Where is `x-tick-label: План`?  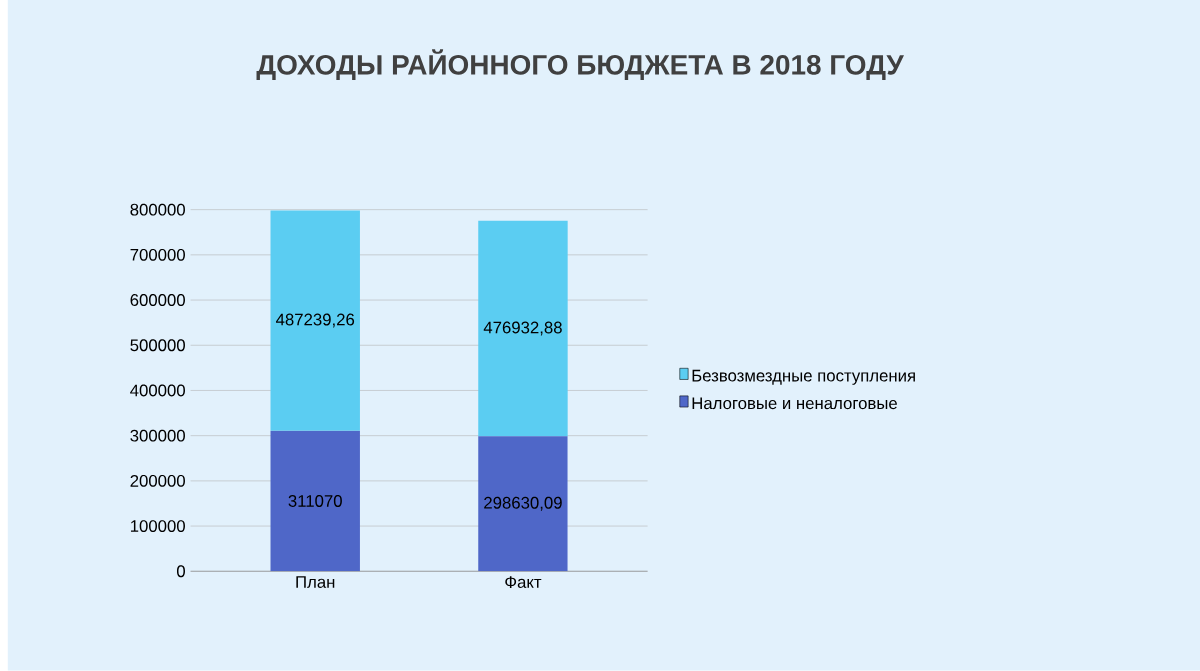
x-tick-label: План is located at coordinates (315, 582).